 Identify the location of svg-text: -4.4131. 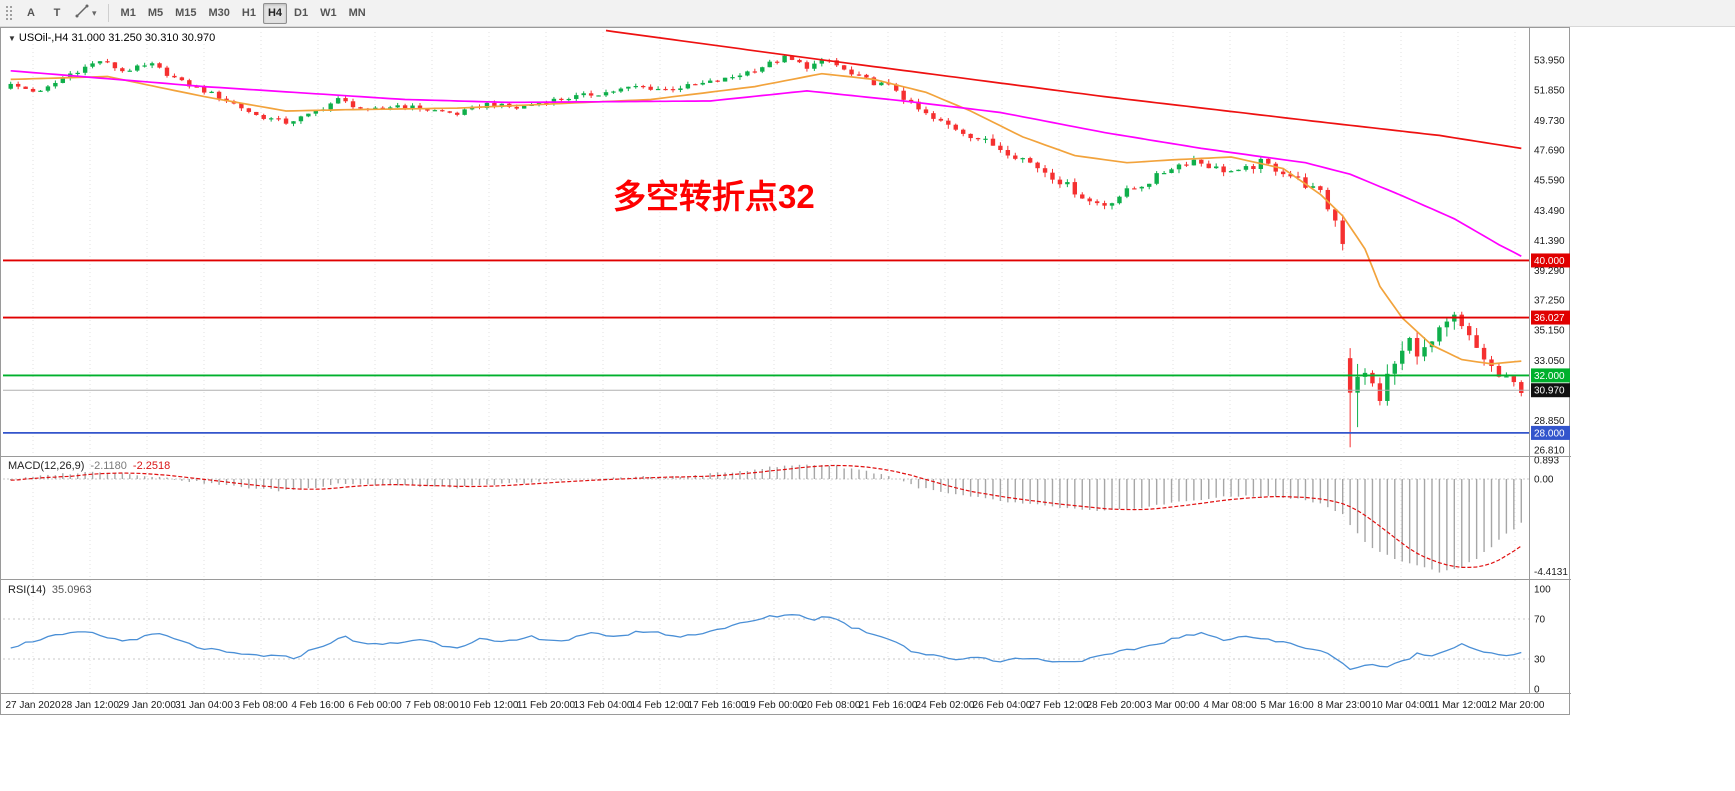
(1551, 572).